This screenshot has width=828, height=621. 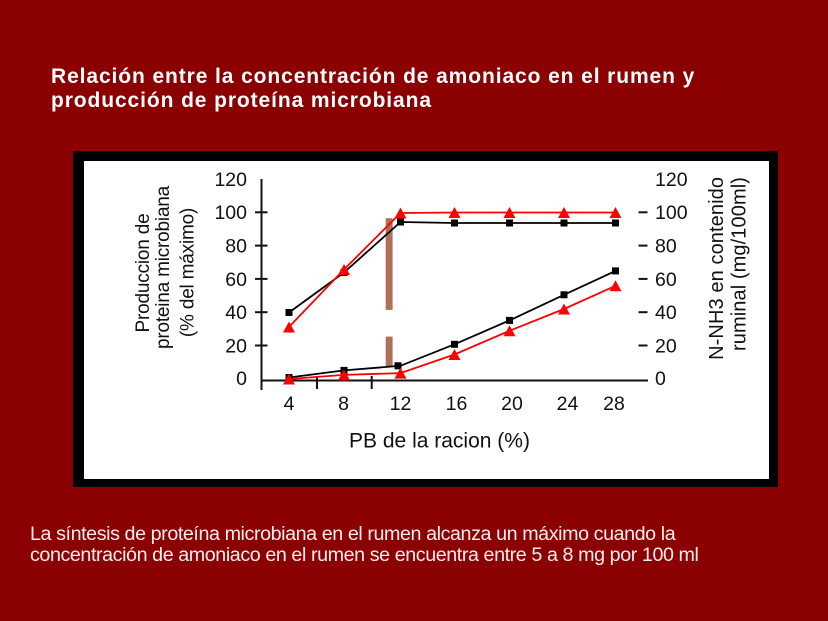 What do you see at coordinates (568, 404) in the screenshot?
I see `svg-text: 24` at bounding box center [568, 404].